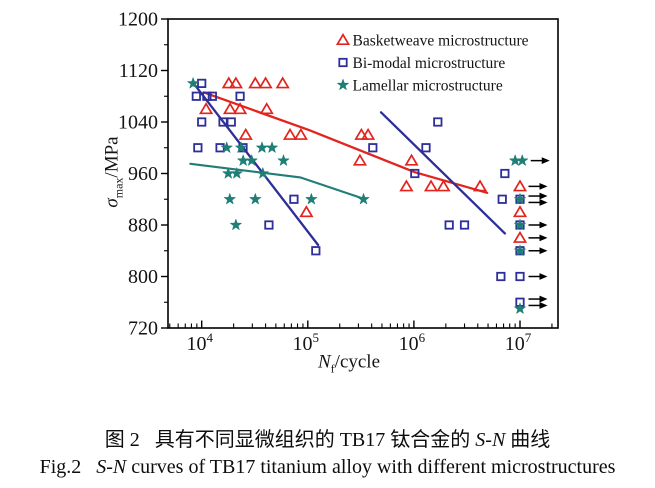 Image resolution: width=655 pixels, height=488 pixels. I want to click on y-tick-label: 1040, so click(138, 123).